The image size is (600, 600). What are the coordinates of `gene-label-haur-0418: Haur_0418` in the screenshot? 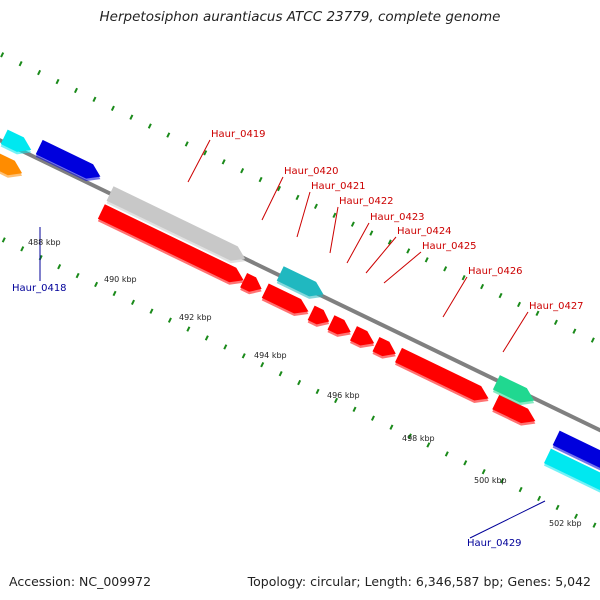 It's located at (39, 288).